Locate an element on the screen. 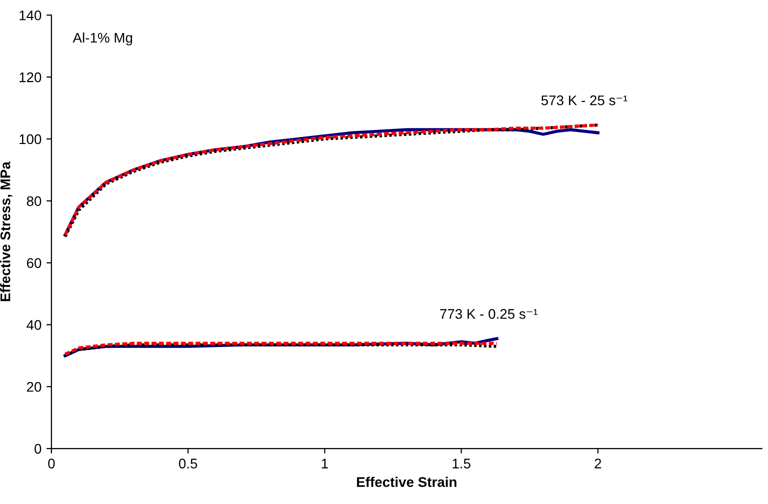 Image resolution: width=768 pixels, height=504 pixels. y-axis-title: Effective Stress, MPa is located at coordinates (6, 232).